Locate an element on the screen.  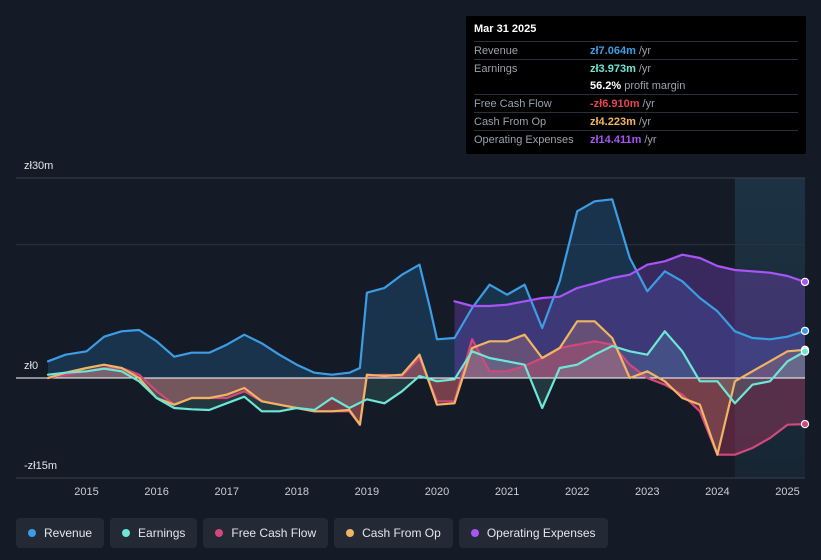
legend-label: Revenue is located at coordinates (68, 533).